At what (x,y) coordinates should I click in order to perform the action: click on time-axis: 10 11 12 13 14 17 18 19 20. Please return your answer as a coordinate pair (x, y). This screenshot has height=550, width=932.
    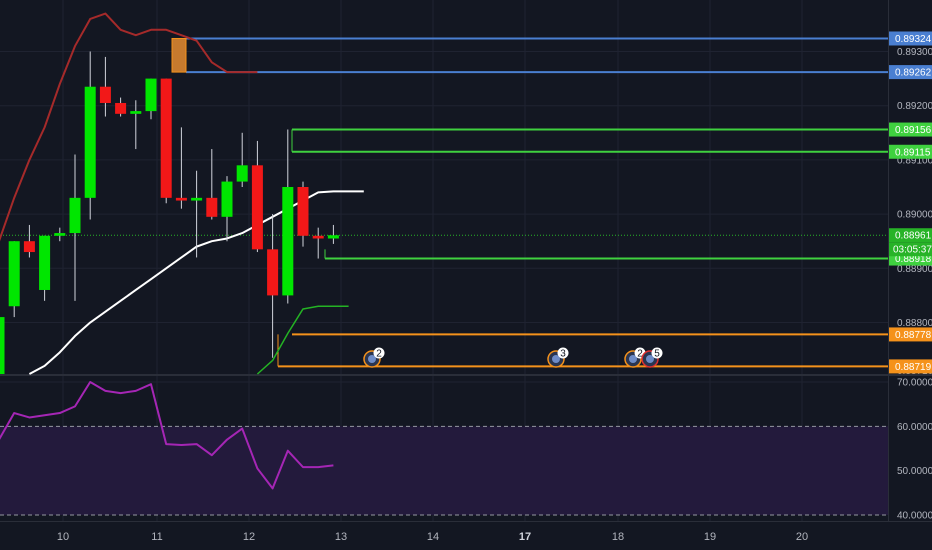
    Looking at the image, I should click on (432, 537).